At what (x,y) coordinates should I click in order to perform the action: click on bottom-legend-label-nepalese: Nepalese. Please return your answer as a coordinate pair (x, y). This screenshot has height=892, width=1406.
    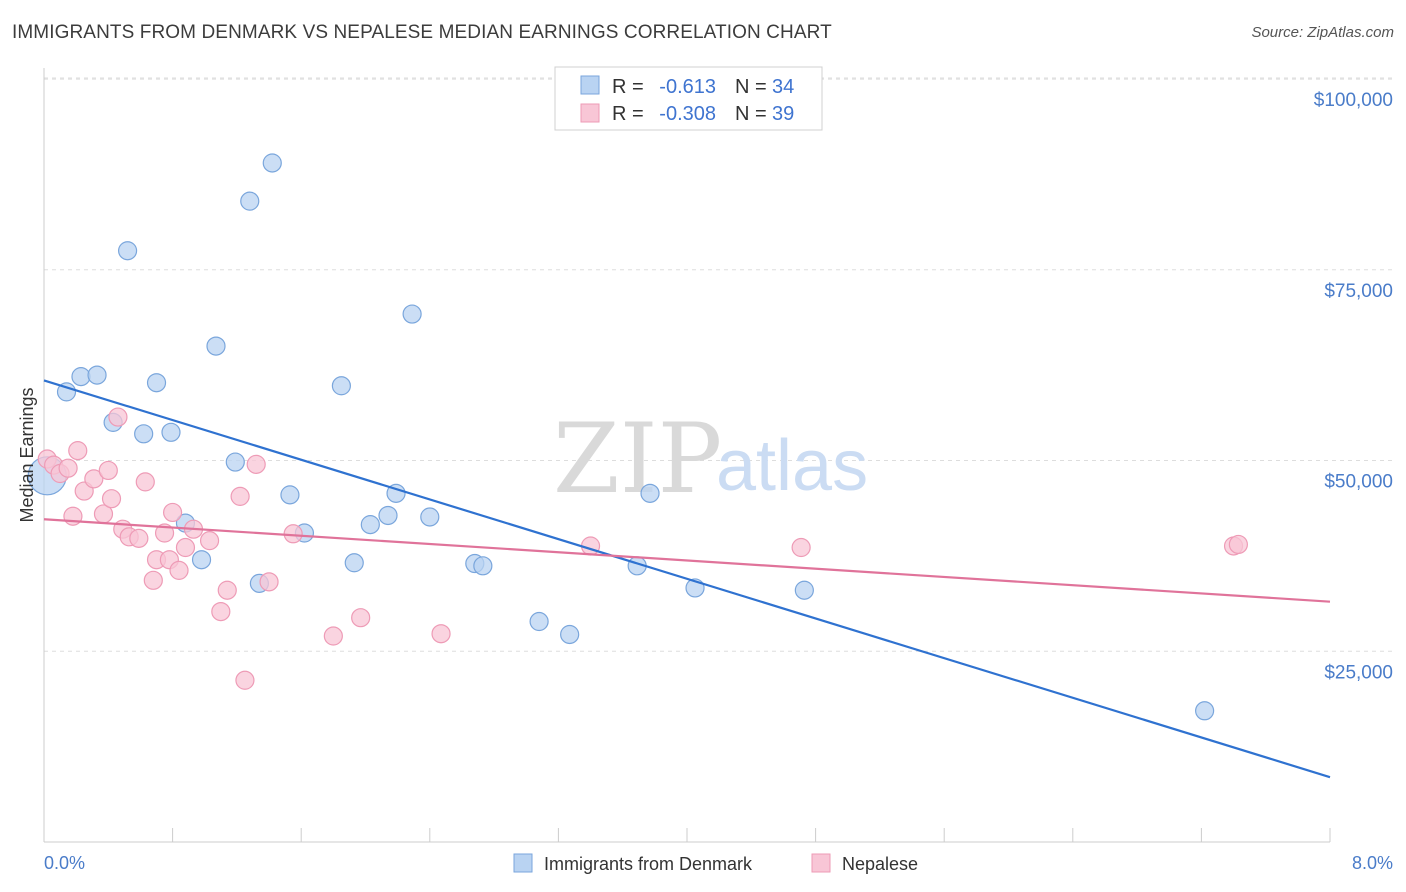
    Looking at the image, I should click on (880, 864).